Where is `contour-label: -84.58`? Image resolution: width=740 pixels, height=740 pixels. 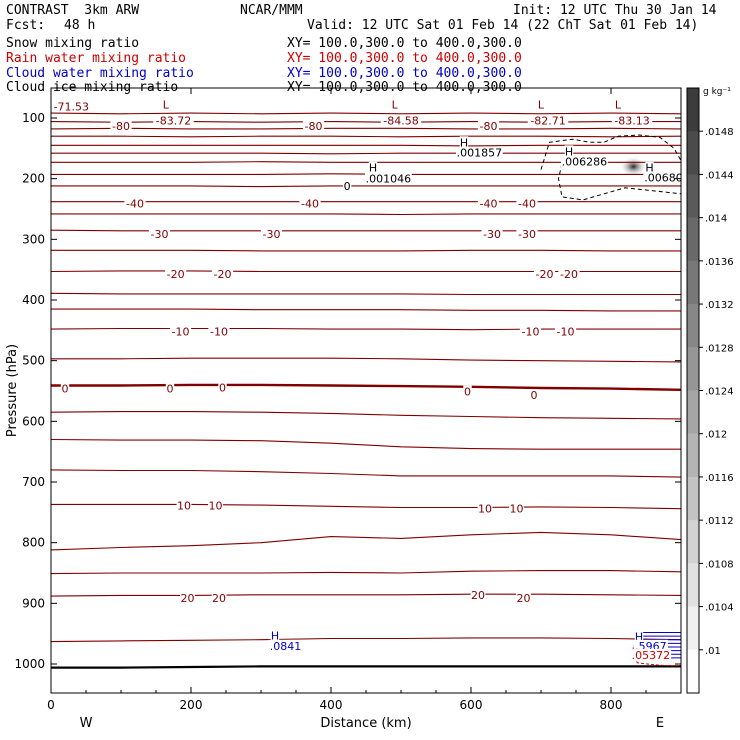
contour-label: -84.58 is located at coordinates (400, 120).